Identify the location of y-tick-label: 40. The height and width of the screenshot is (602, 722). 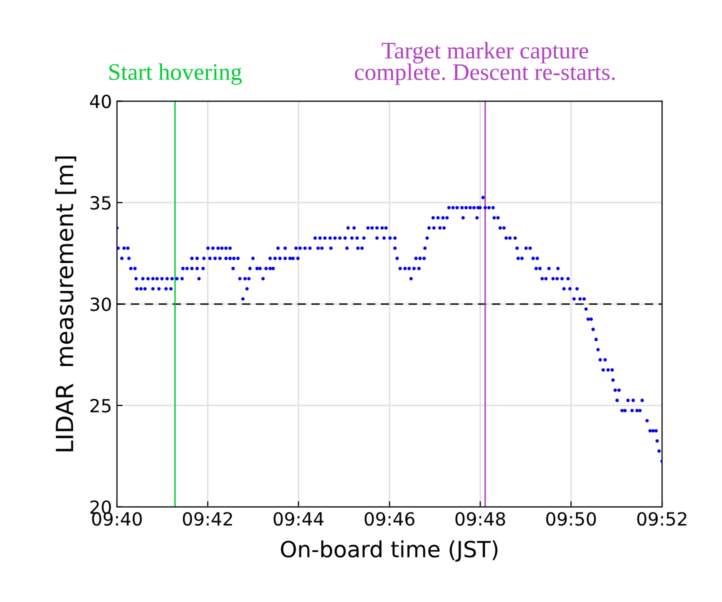
(100, 101).